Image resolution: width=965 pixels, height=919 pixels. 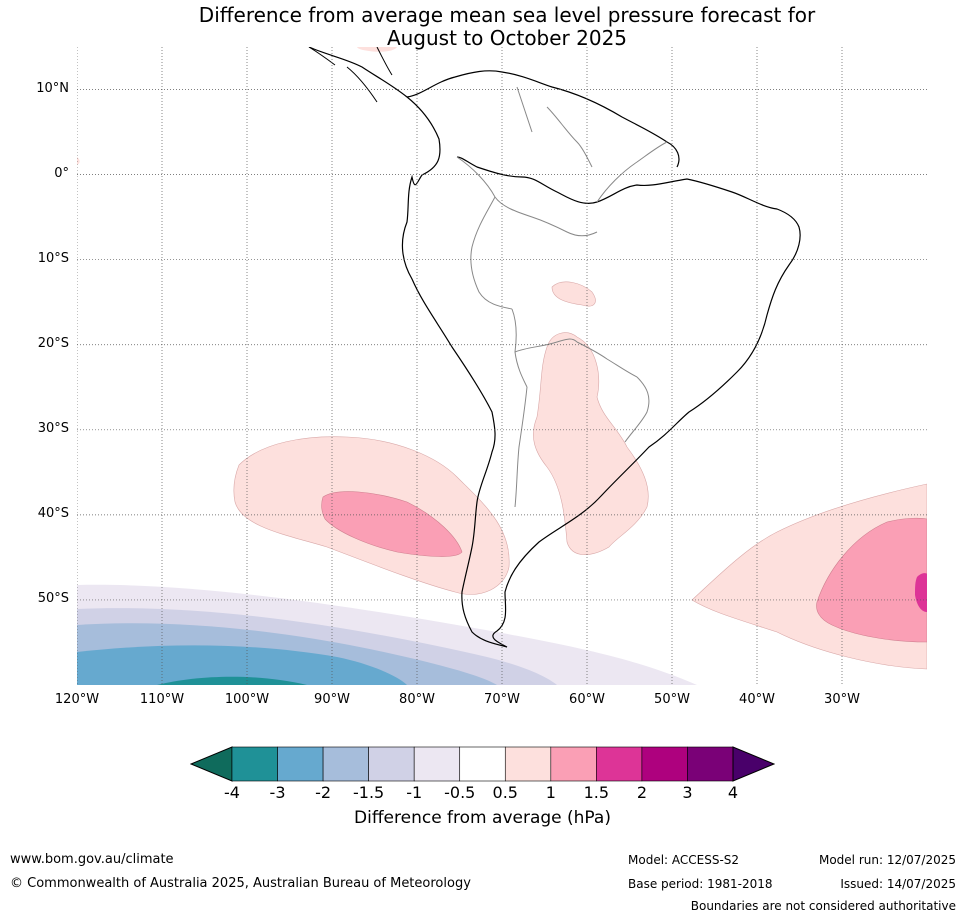 I want to click on footer-base-period: Base period: 1981-2018, so click(x=700, y=884).